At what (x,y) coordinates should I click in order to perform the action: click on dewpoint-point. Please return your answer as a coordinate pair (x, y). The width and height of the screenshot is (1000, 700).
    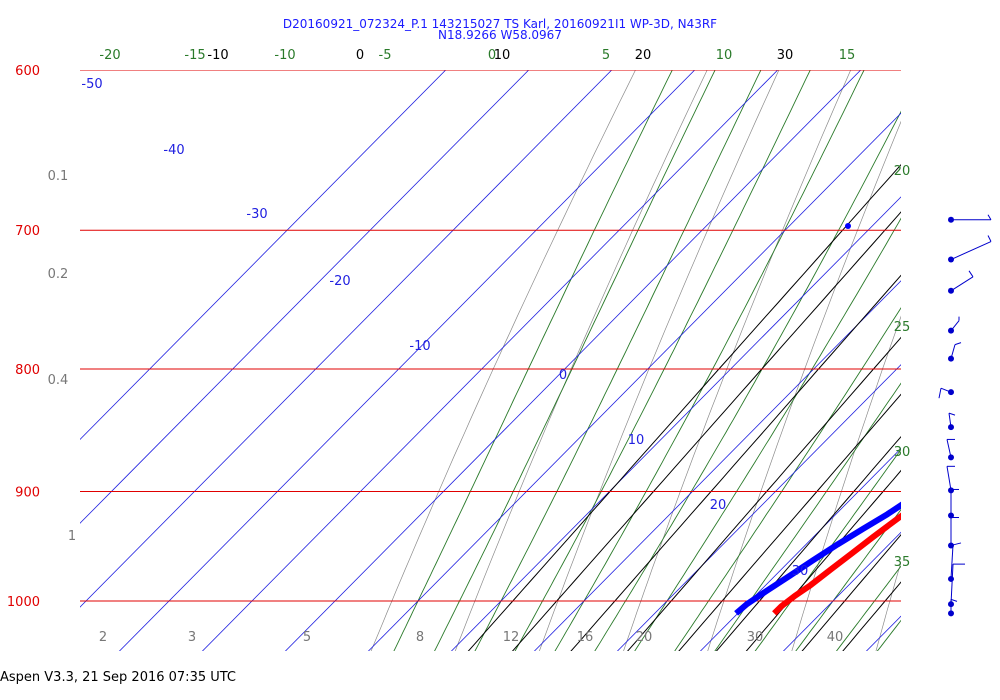
    Looking at the image, I should click on (848, 226).